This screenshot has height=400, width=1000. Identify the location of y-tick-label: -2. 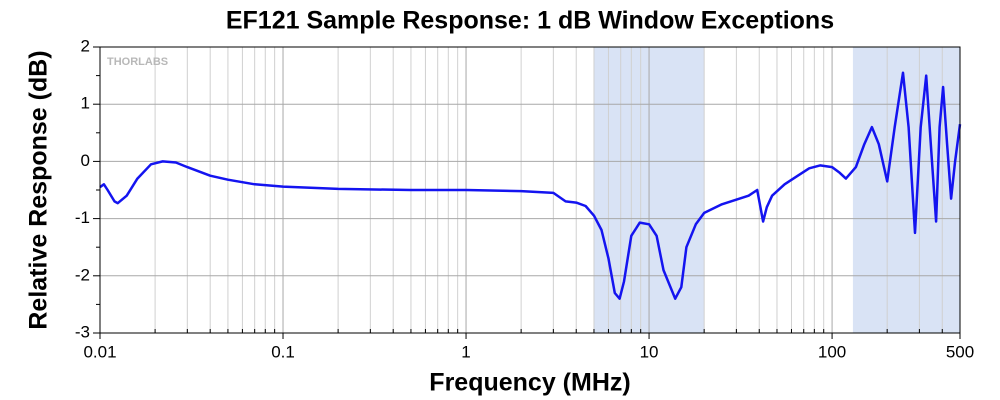
(82, 274).